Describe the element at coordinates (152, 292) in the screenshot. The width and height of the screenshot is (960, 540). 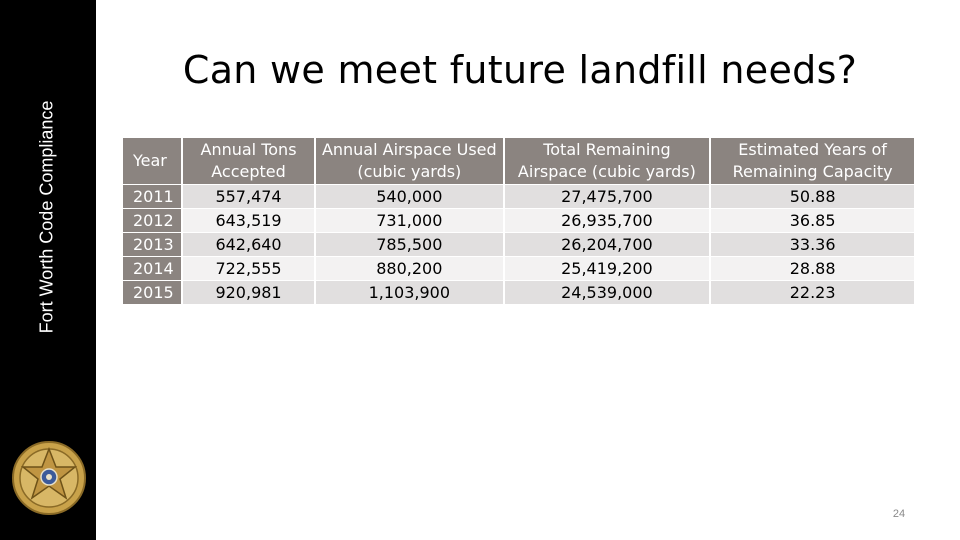
I see `cell-year: 2015` at that location.